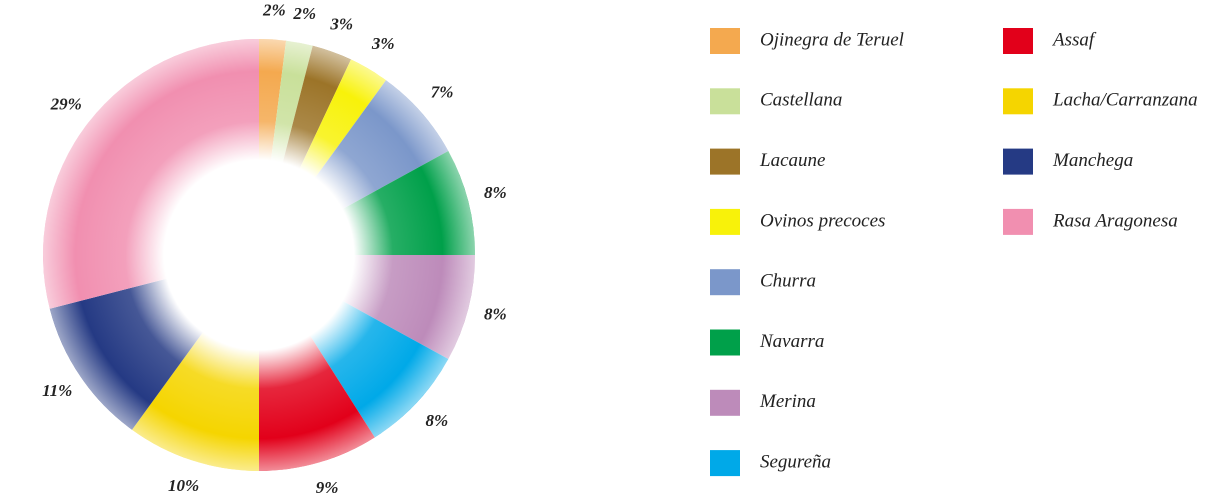 This screenshot has width=1227, height=493. I want to click on legend-label: Castellana, so click(801, 100).